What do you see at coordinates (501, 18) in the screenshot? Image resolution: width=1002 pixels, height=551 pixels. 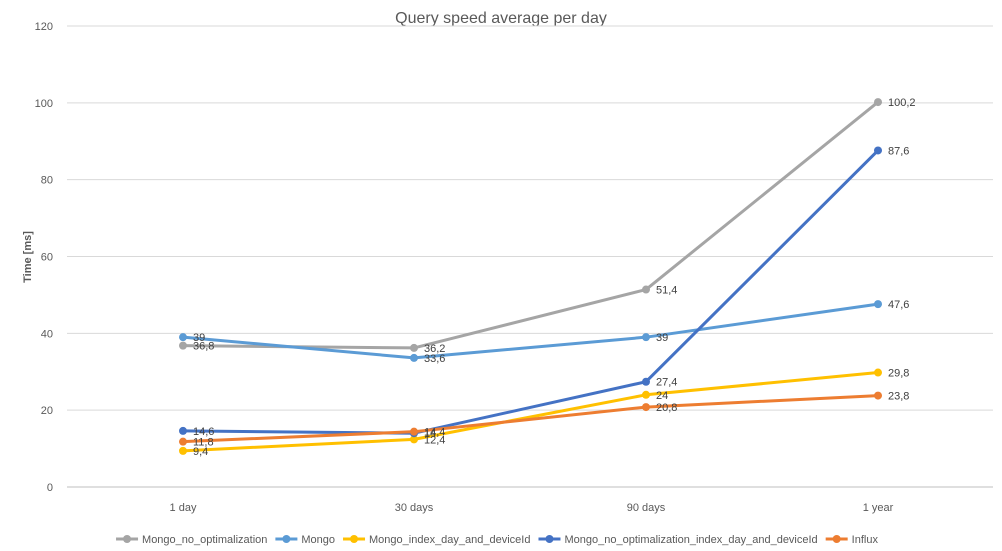 I see `chart-title: Query speed average per day` at bounding box center [501, 18].